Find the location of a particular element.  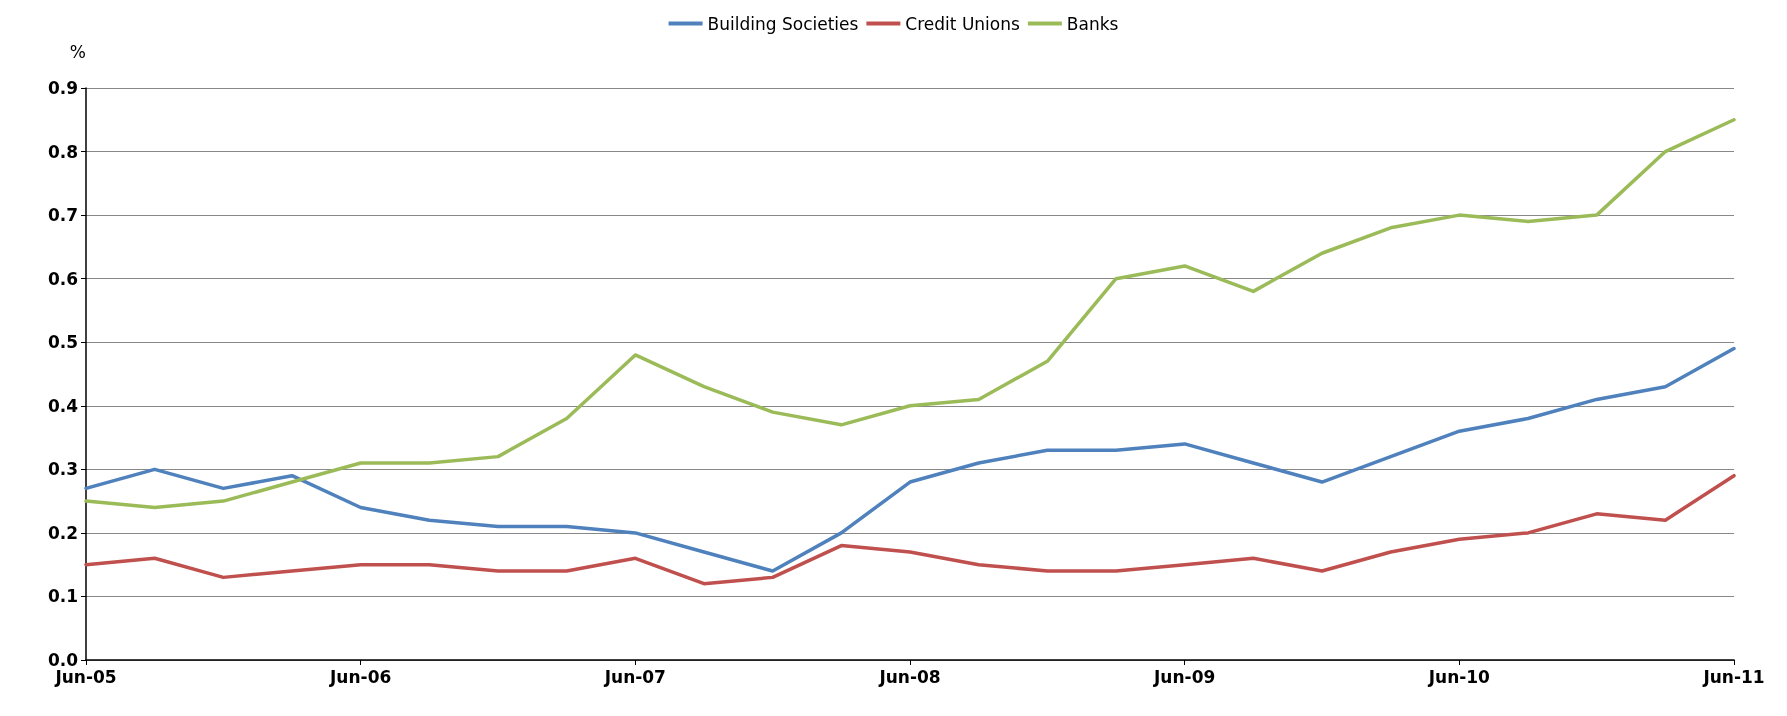

legend-label: Banks is located at coordinates (1092, 23).